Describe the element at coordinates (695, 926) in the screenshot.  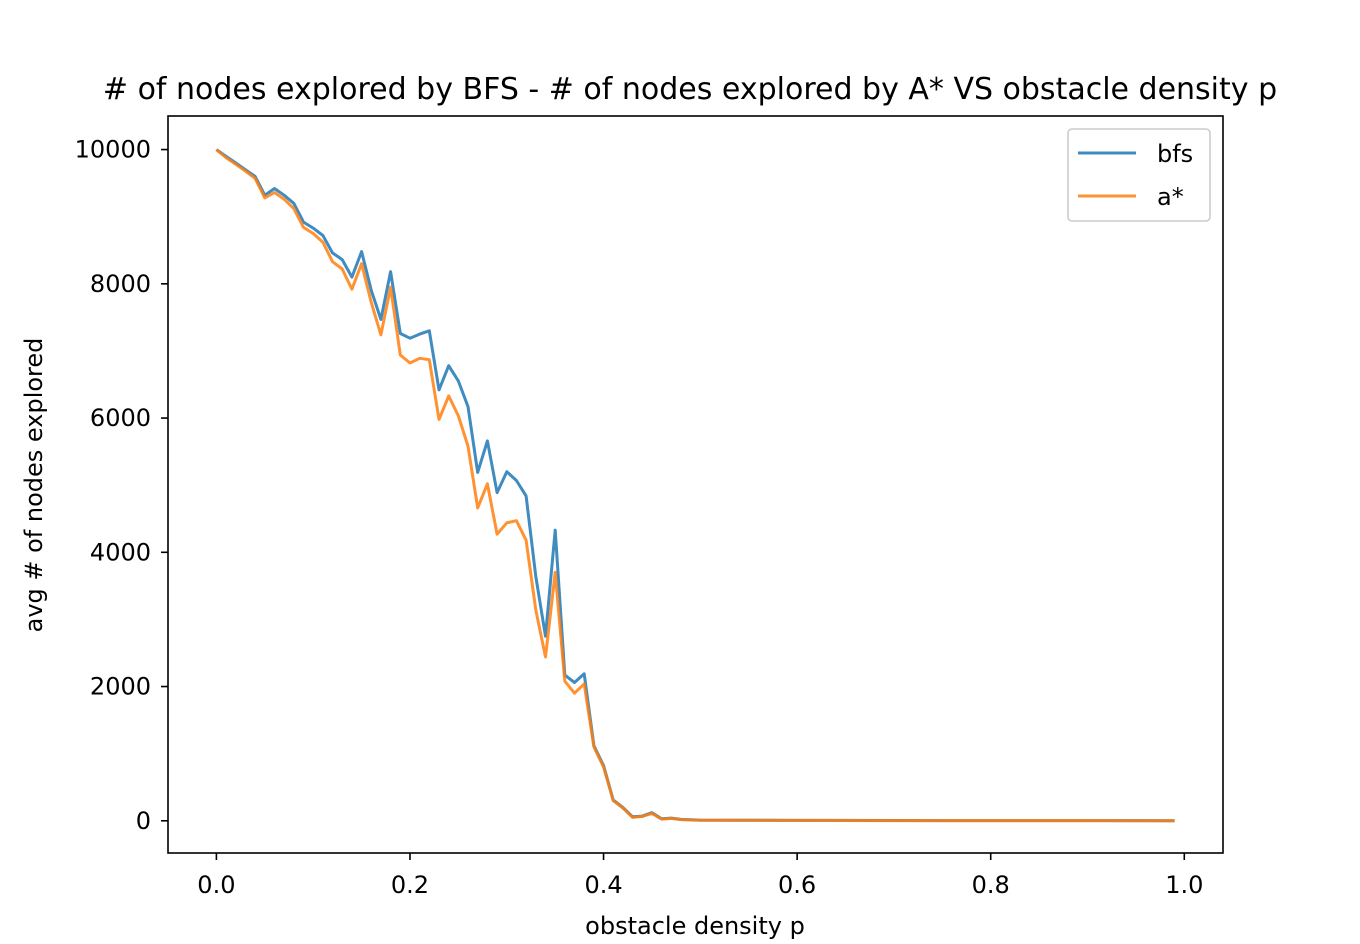
I see `x-axis-label: obstacle density p` at that location.